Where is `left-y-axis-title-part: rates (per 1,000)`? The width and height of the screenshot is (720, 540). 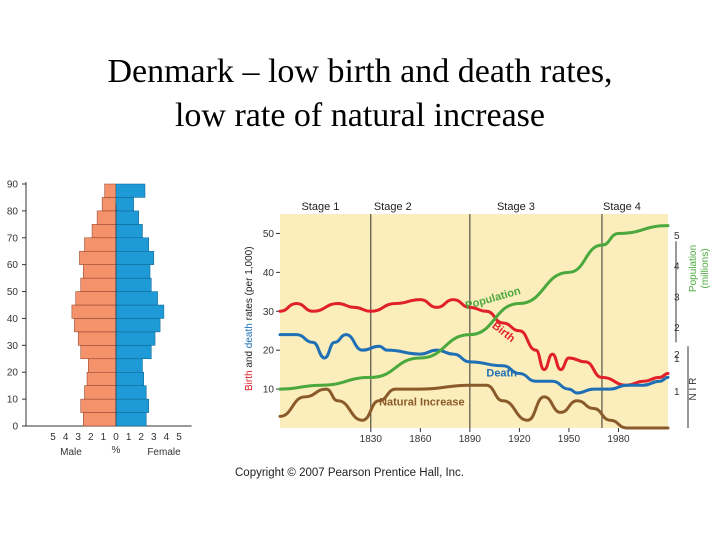 left-y-axis-title-part: rates (per 1,000) is located at coordinates (249, 284).